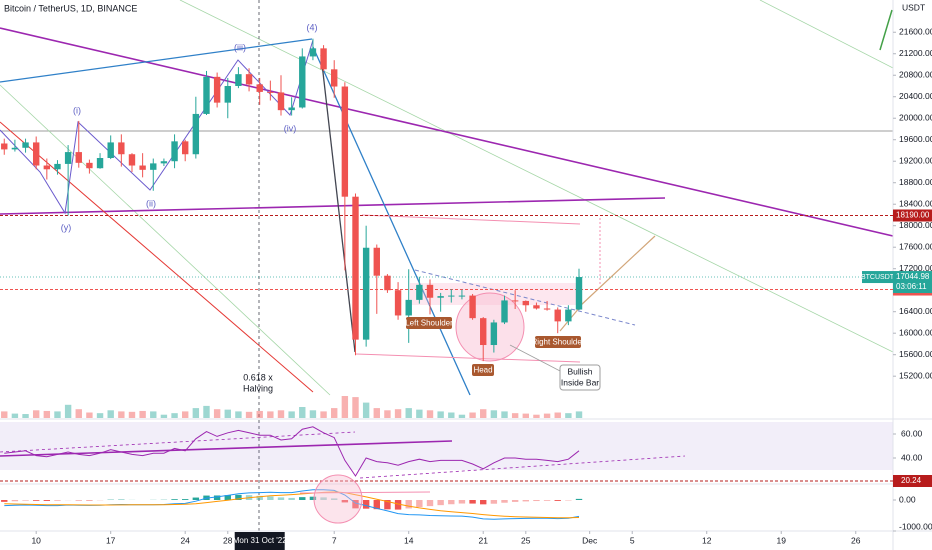 The height and width of the screenshot is (550, 932). I want to click on rsi-band, so click(446, 446).